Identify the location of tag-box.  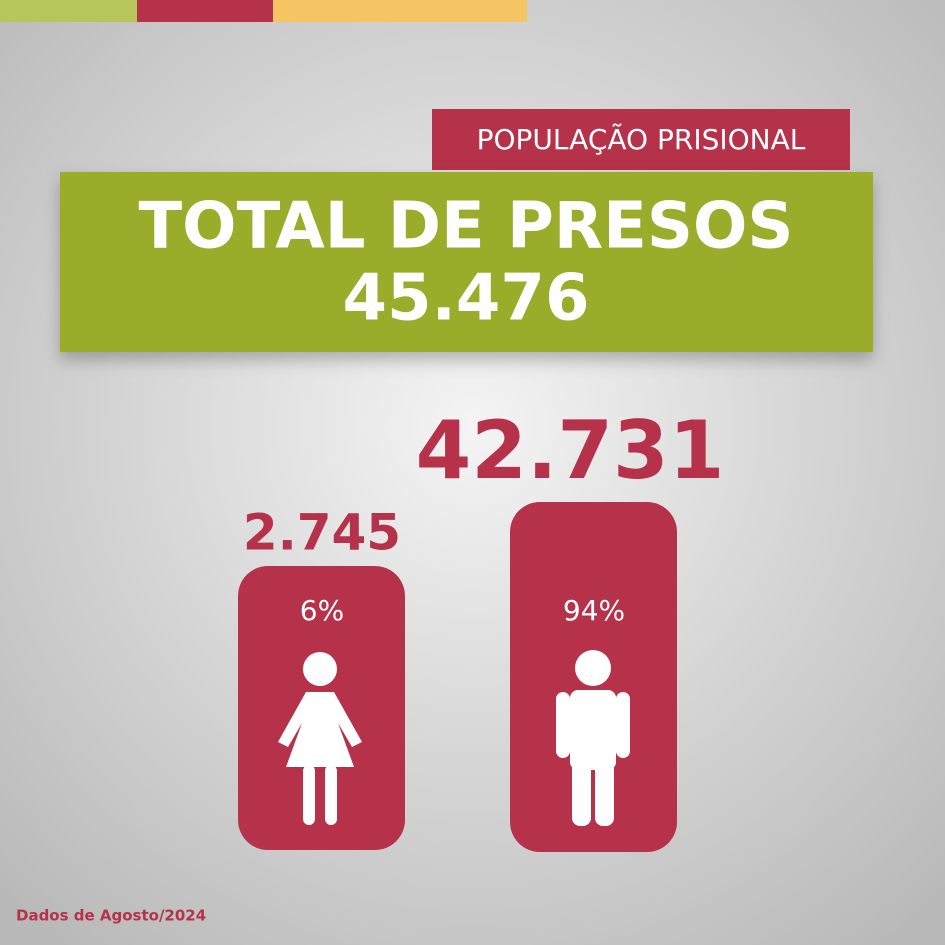
(641, 139).